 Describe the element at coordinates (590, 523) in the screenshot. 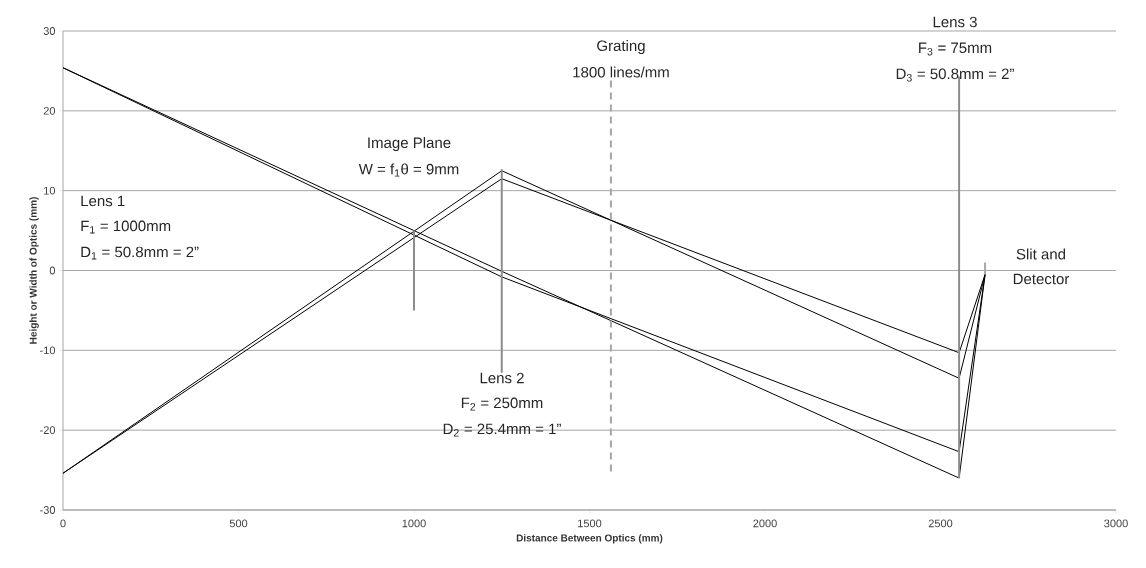

I see `x-tick-label: 1500` at that location.